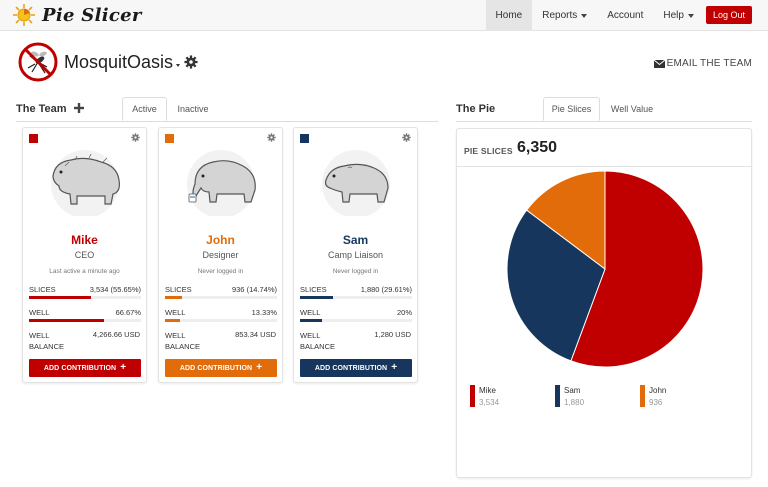  I want to click on logout-button: Log Out, so click(728, 15).